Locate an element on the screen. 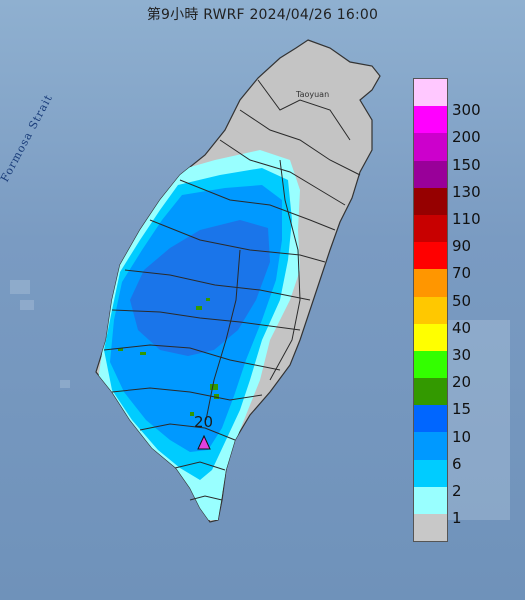  legend-label: 6 is located at coordinates (457, 463).